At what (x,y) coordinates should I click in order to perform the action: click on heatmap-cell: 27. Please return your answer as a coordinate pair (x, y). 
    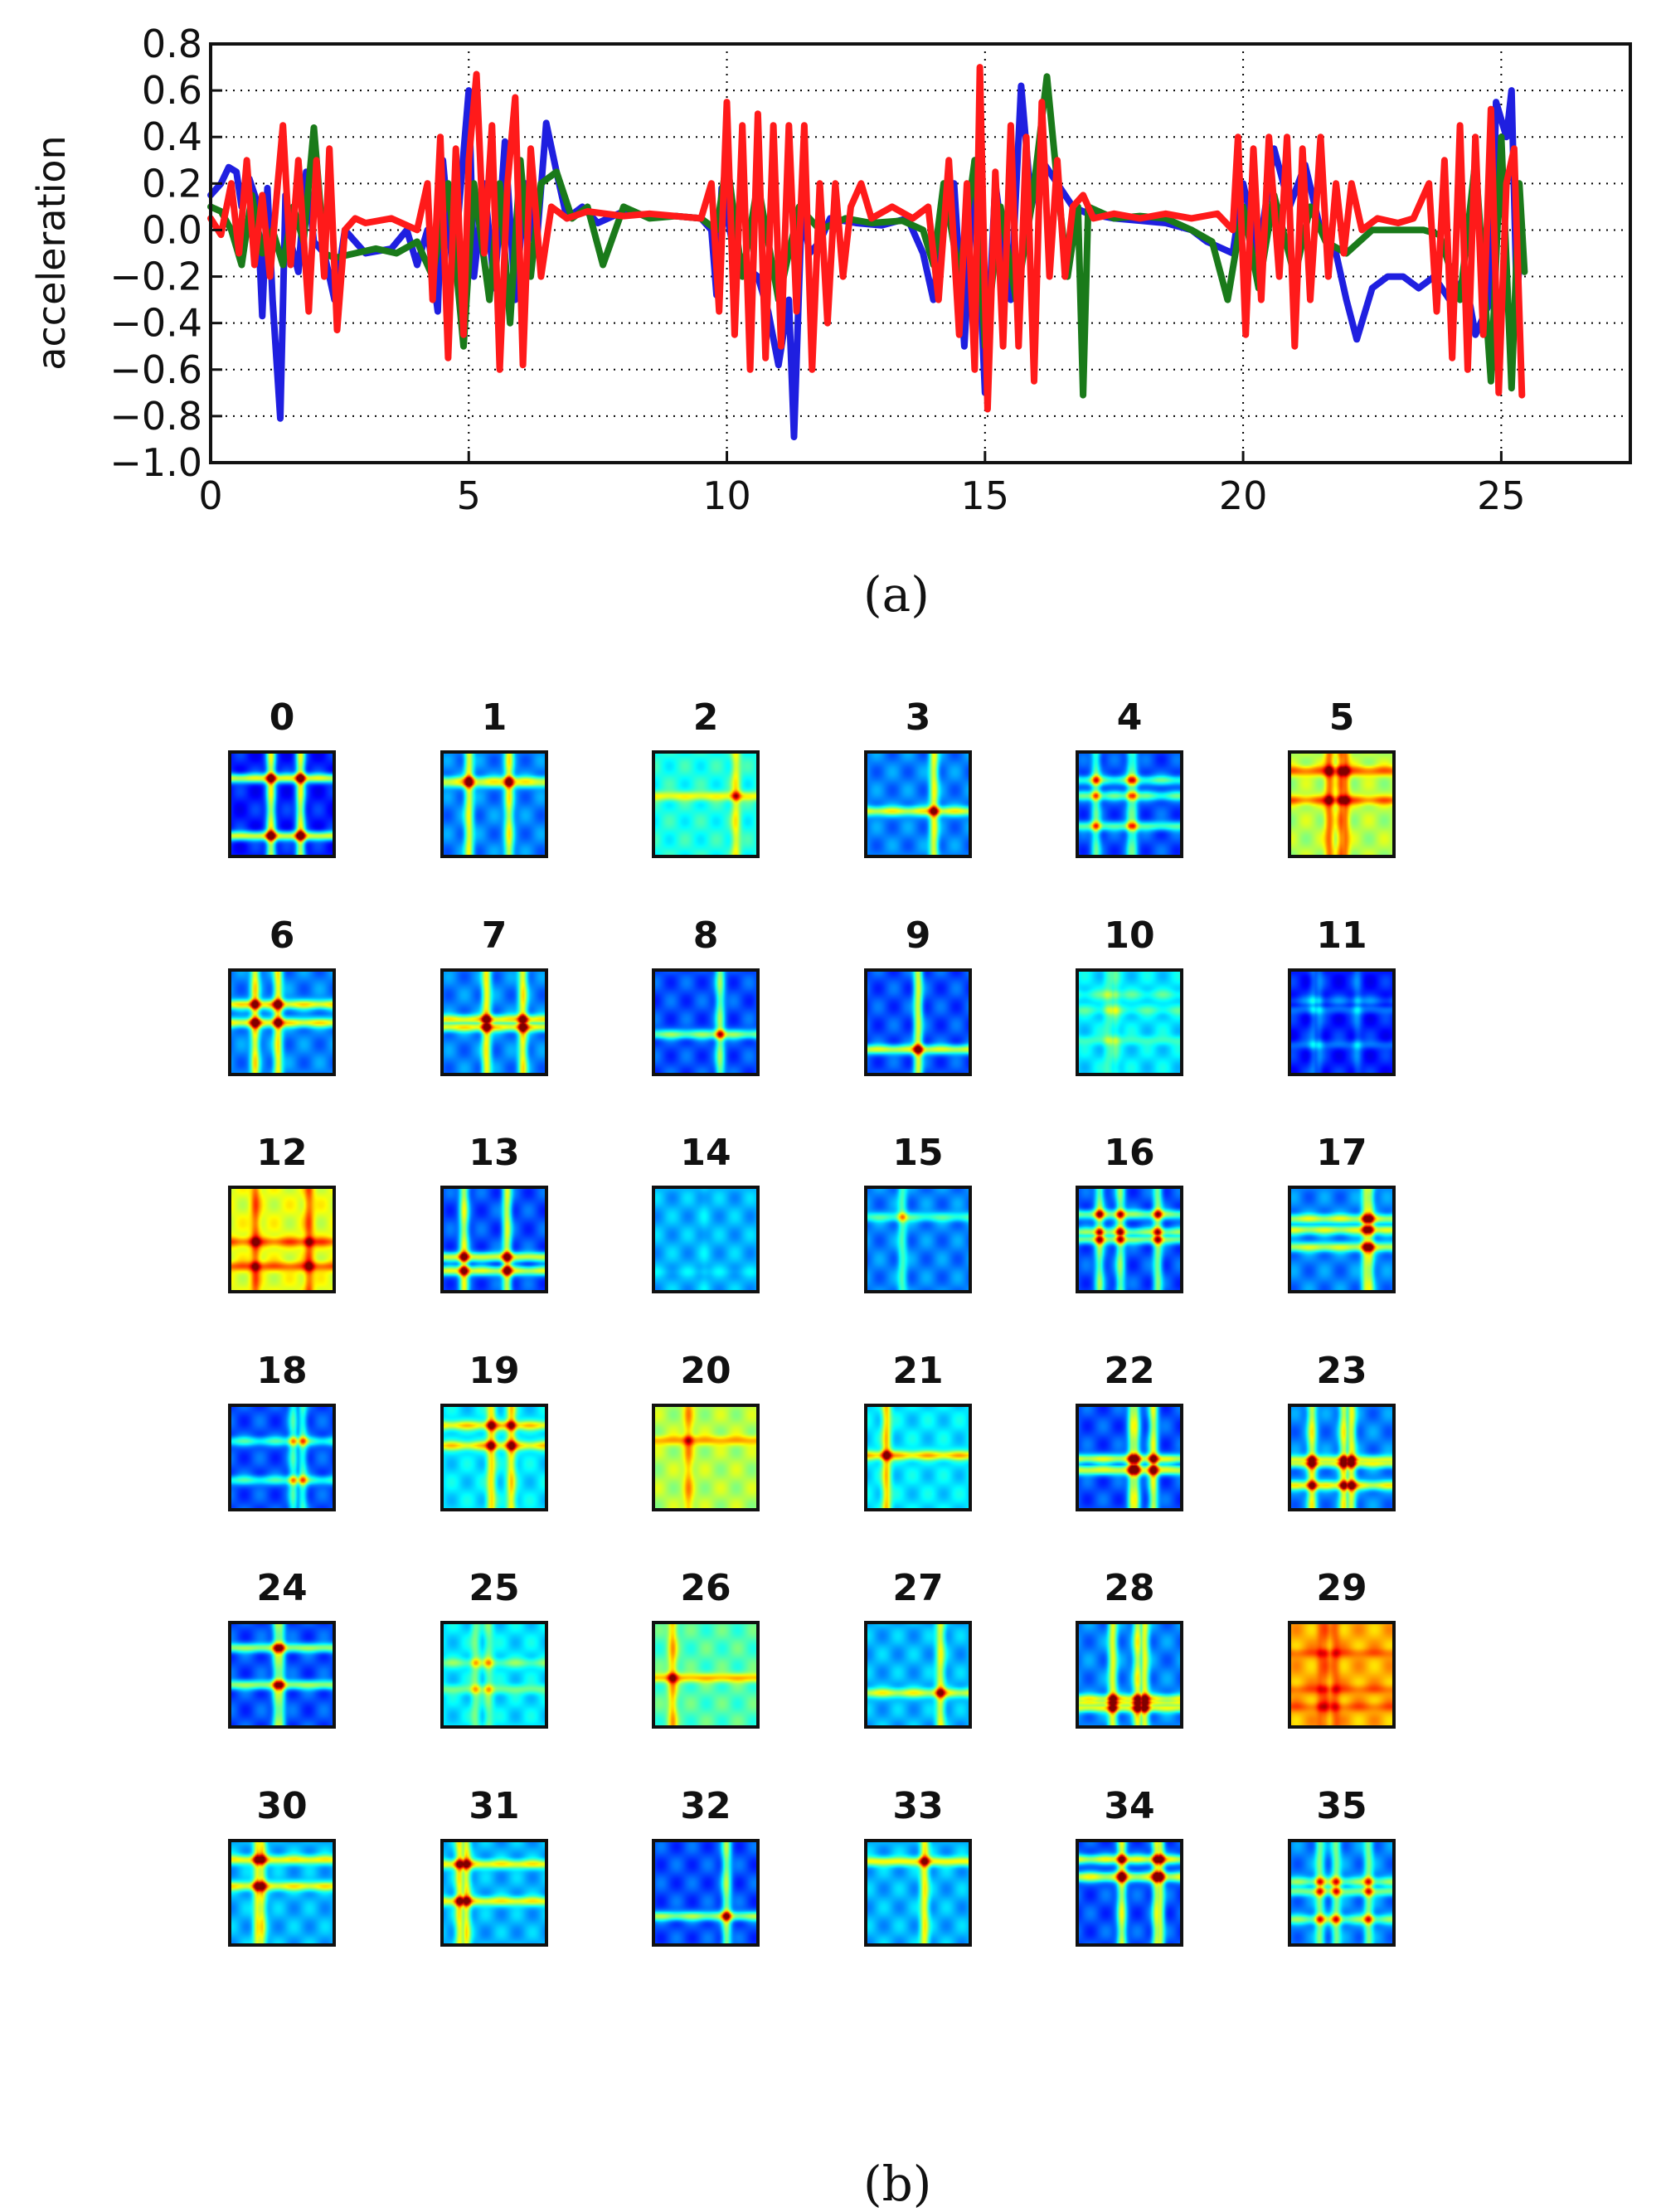
    Looking at the image, I should click on (918, 1650).